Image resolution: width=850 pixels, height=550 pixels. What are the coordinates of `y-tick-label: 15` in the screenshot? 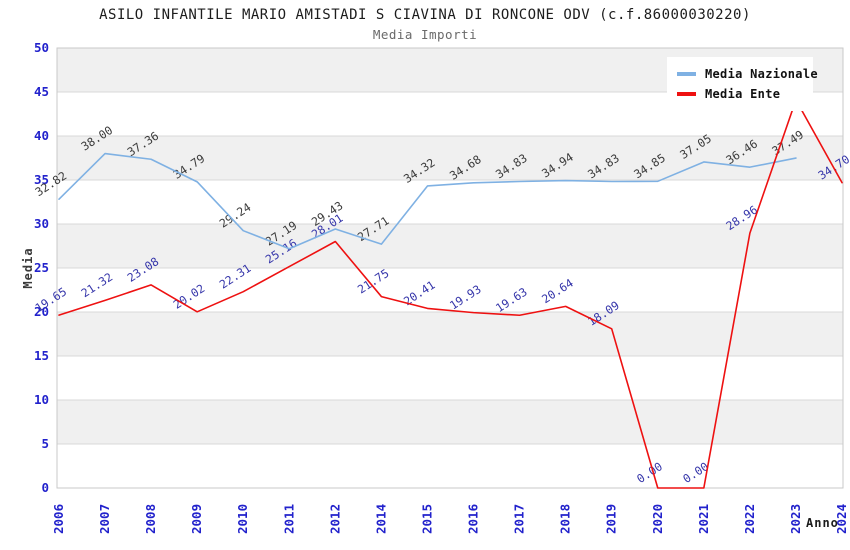 It's located at (41, 355).